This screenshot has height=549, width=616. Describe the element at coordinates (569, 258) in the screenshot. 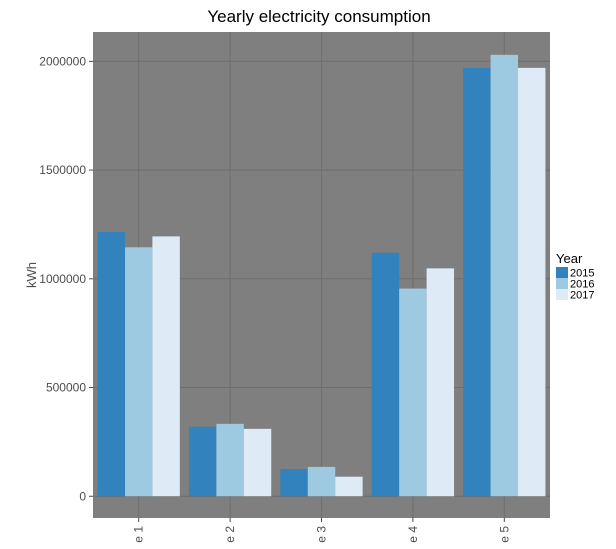

I see `legend-title: Year` at that location.